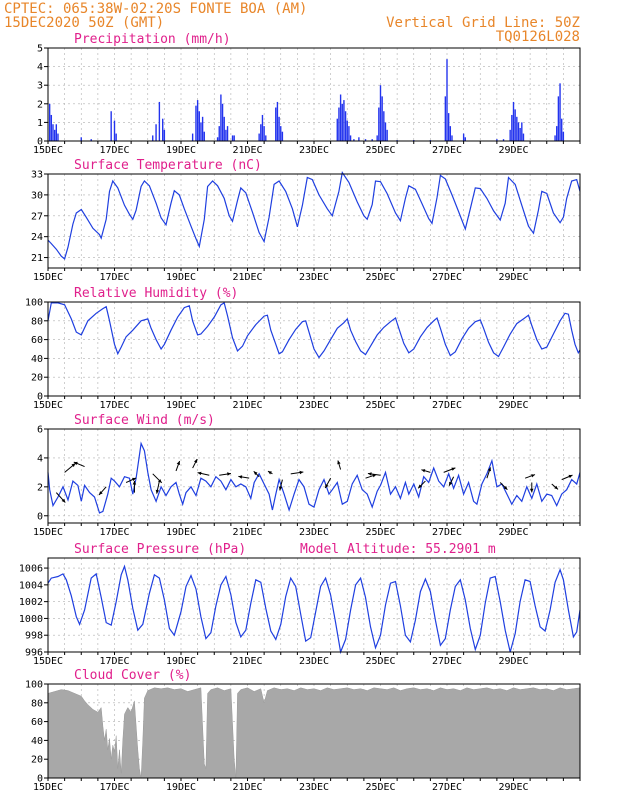 This screenshot has width=618, height=800. I want to click on y-tick-label: 100, so click(34, 303).